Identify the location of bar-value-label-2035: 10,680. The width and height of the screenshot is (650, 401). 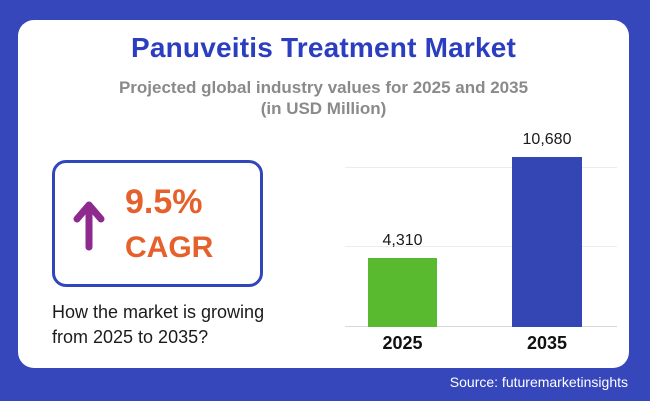
(547, 139).